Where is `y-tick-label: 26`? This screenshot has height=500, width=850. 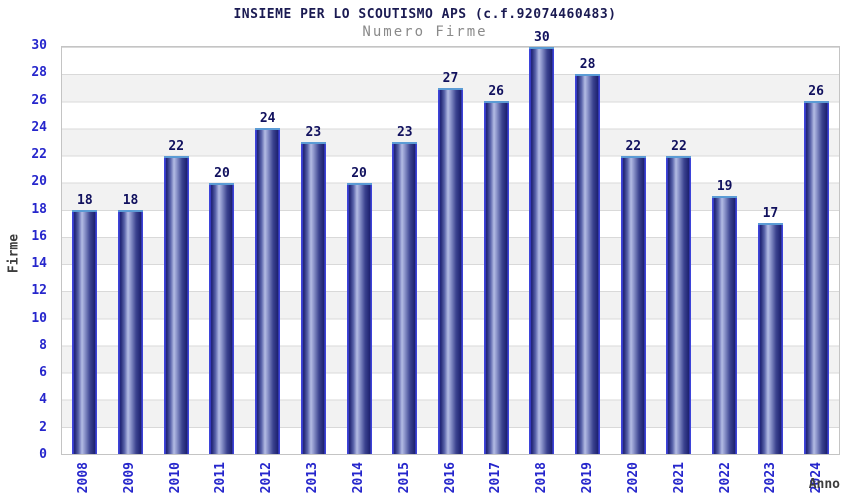
y-tick-label: 26 is located at coordinates (39, 100).